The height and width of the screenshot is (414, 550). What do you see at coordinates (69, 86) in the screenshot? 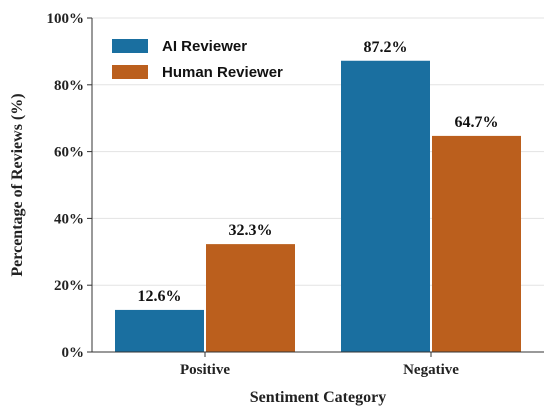
I see `y-tick-label: 80%` at bounding box center [69, 86].